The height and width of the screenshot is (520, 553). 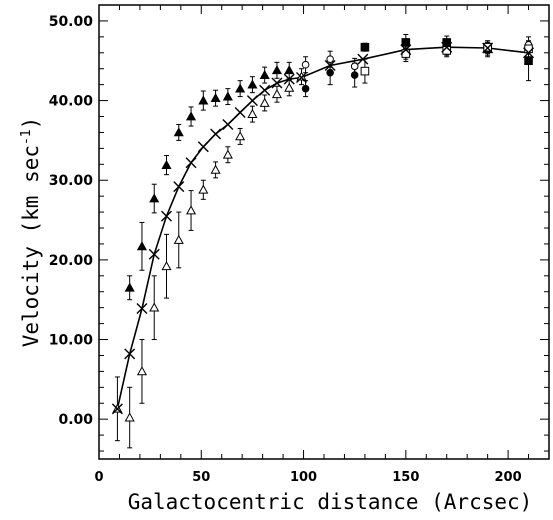 I want to click on y-tick-label: 20.00, so click(x=71, y=261).